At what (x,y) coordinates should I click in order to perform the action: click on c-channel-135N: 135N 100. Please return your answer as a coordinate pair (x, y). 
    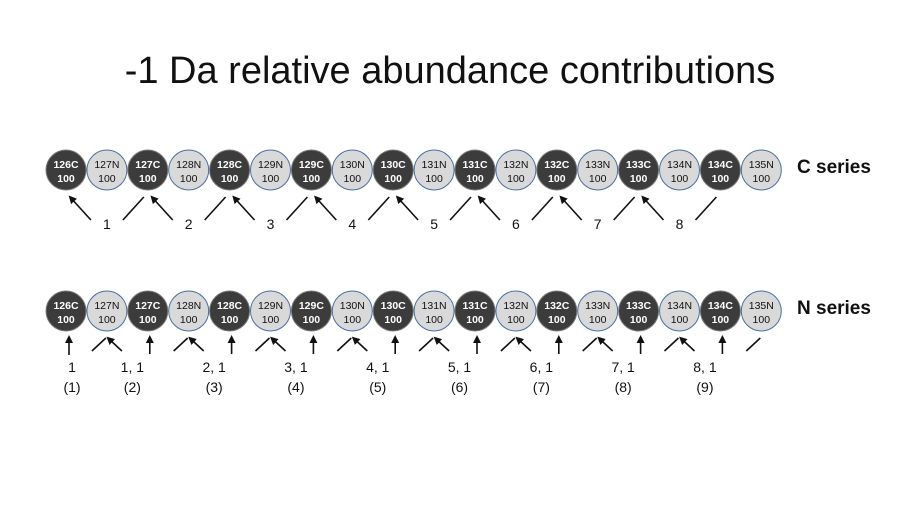
    Looking at the image, I should click on (761, 170).